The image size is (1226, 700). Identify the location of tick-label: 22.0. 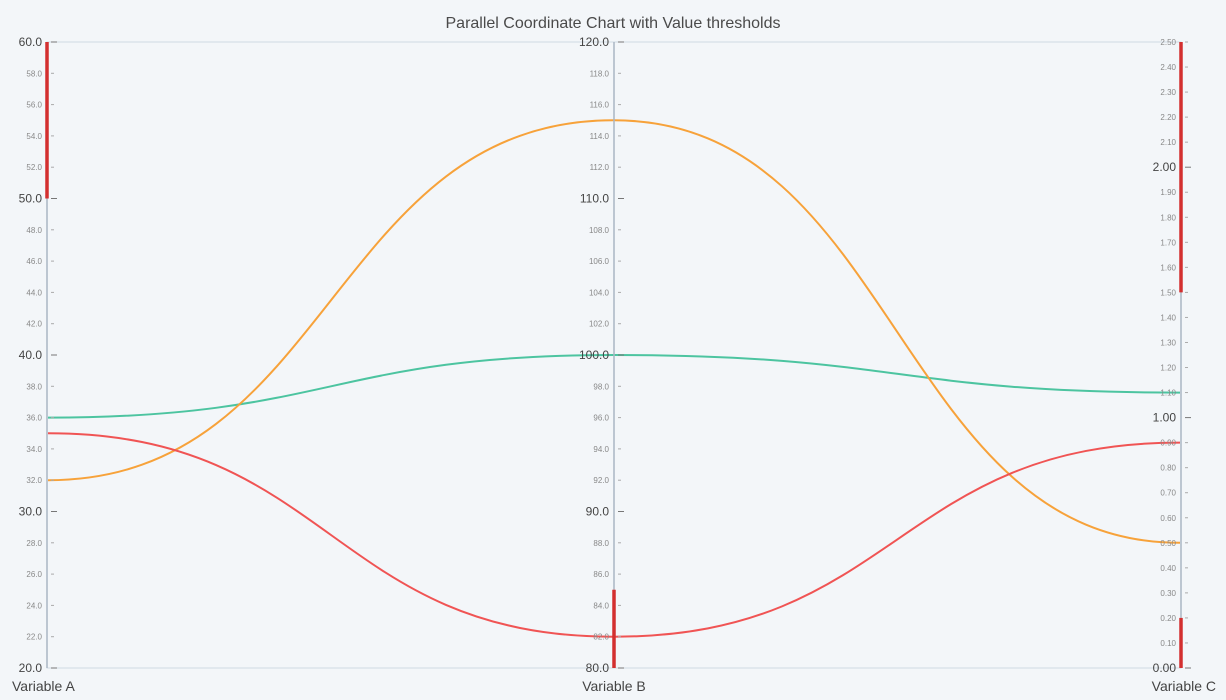
(34, 637).